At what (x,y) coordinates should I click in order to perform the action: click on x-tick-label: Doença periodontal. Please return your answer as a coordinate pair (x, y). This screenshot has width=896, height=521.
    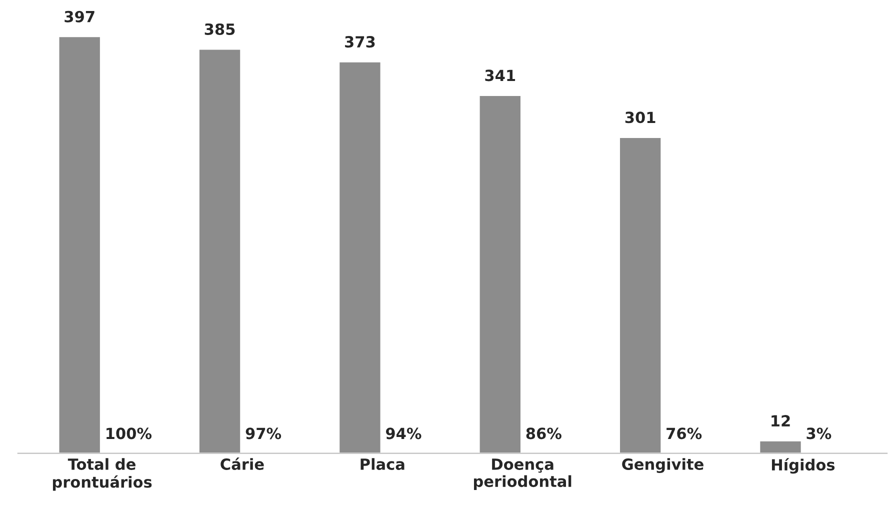
    Looking at the image, I should click on (523, 474).